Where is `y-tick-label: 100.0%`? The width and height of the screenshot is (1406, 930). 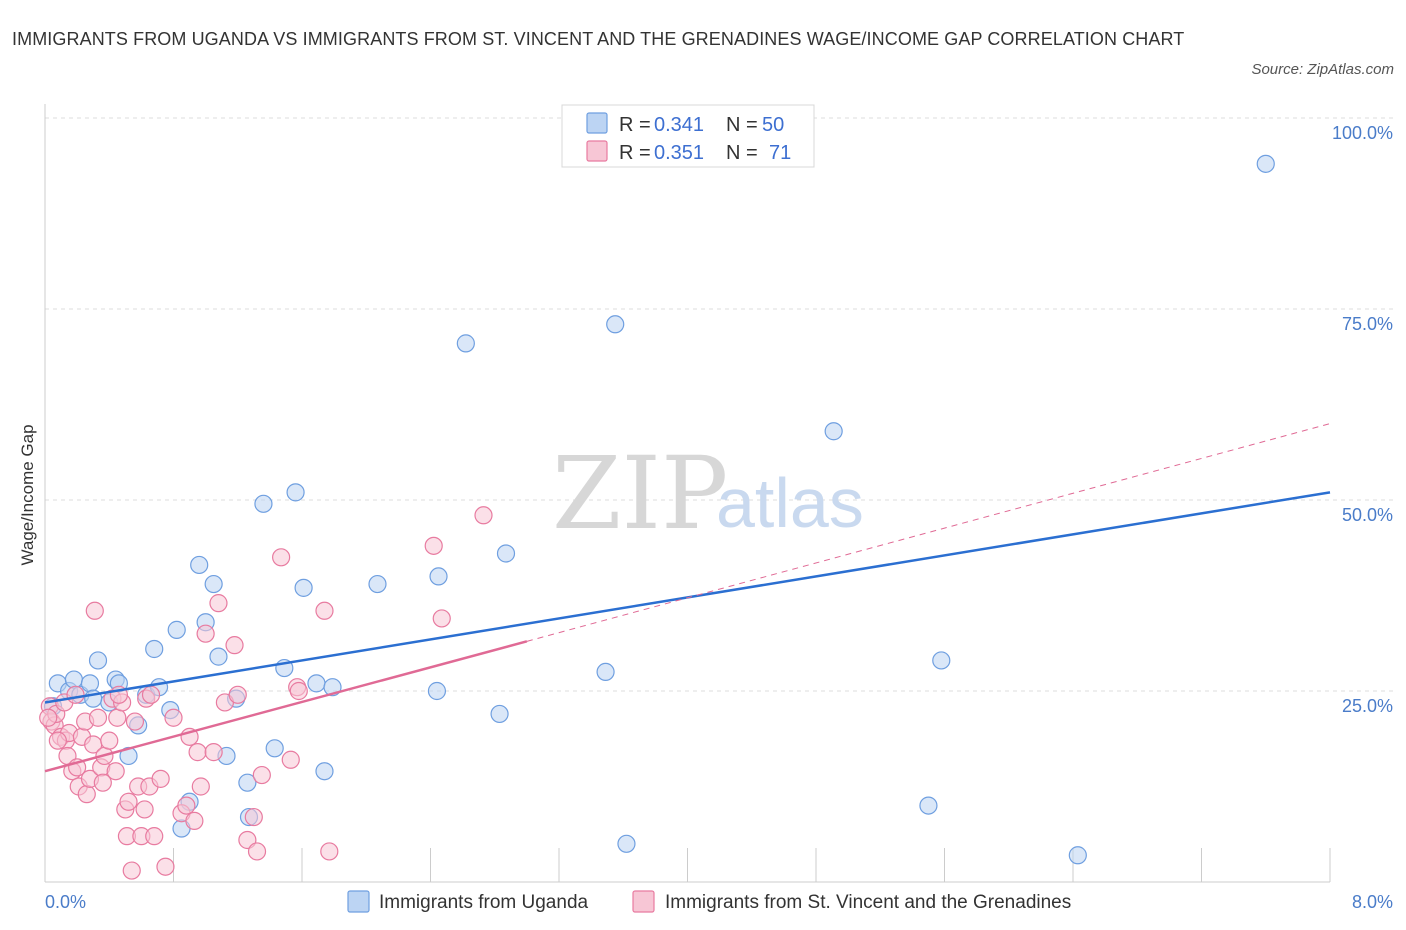
y-tick-label: 100.0% is located at coordinates (1362, 133).